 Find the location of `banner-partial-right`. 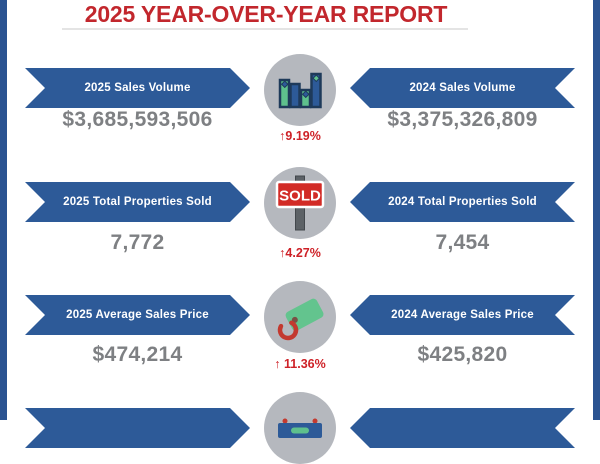

banner-partial-right is located at coordinates (462, 428).